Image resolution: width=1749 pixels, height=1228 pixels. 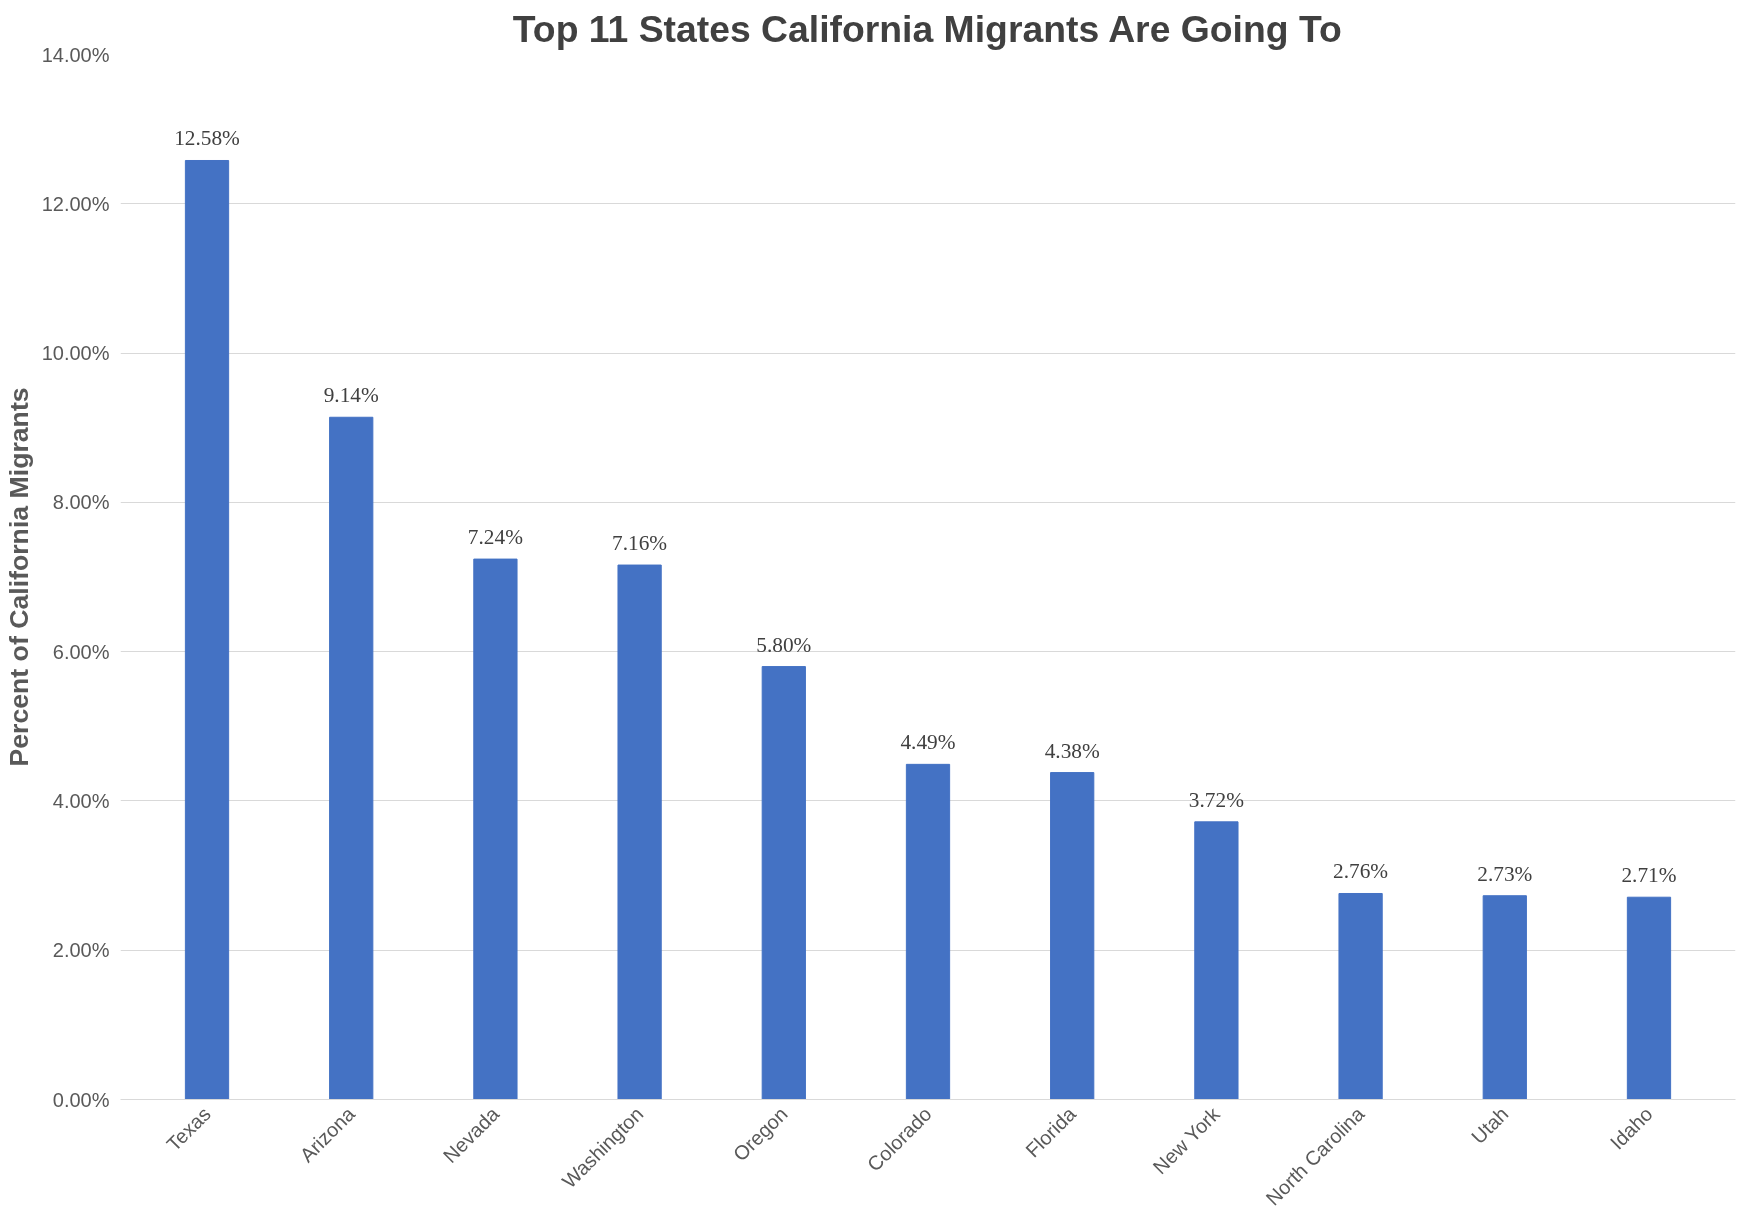 What do you see at coordinates (1072, 750) in the screenshot?
I see `data-label: 4.38%` at bounding box center [1072, 750].